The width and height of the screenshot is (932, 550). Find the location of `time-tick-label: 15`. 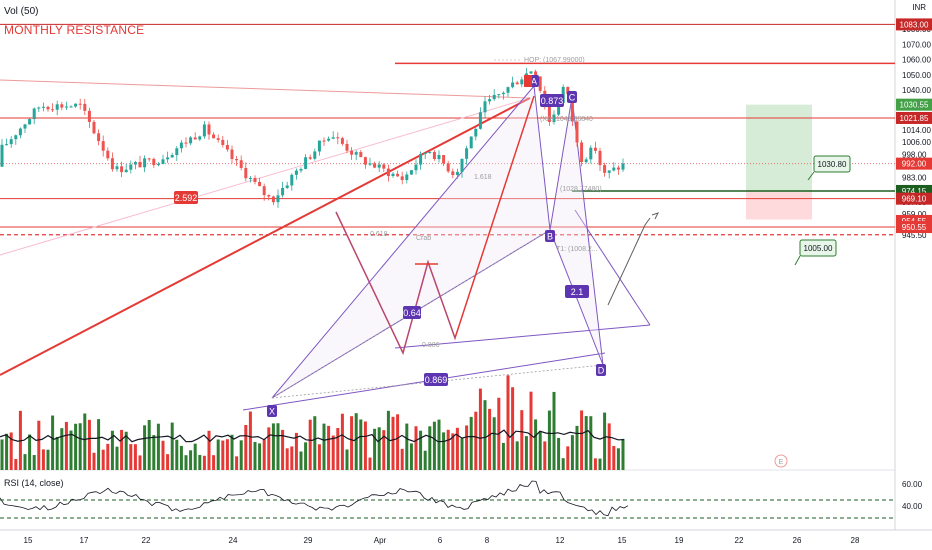

time-tick-label: 15 is located at coordinates (28, 540).